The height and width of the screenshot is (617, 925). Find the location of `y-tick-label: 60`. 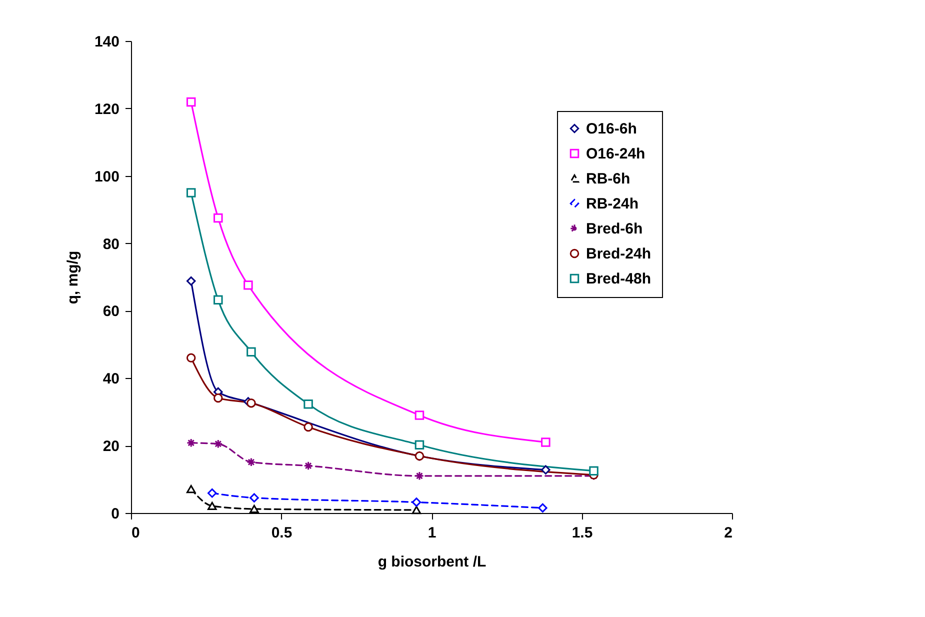

y-tick-label: 60 is located at coordinates (111, 311).